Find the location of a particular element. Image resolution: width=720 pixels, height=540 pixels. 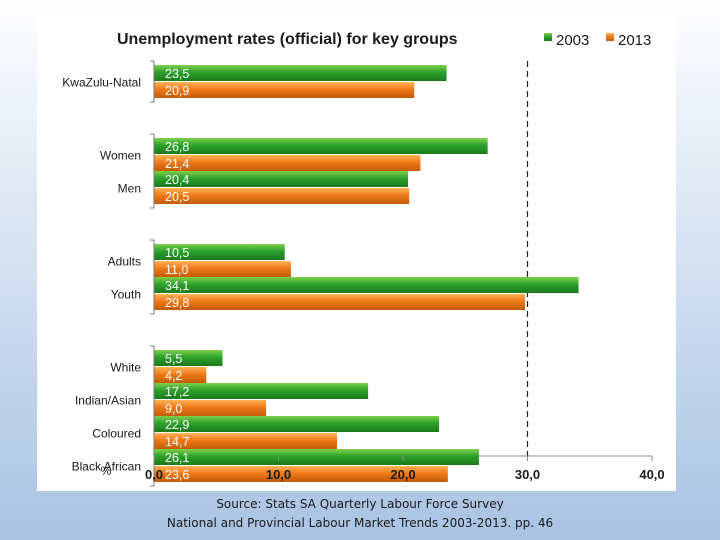

x-tick-label-1: 10,0 is located at coordinates (278, 474).